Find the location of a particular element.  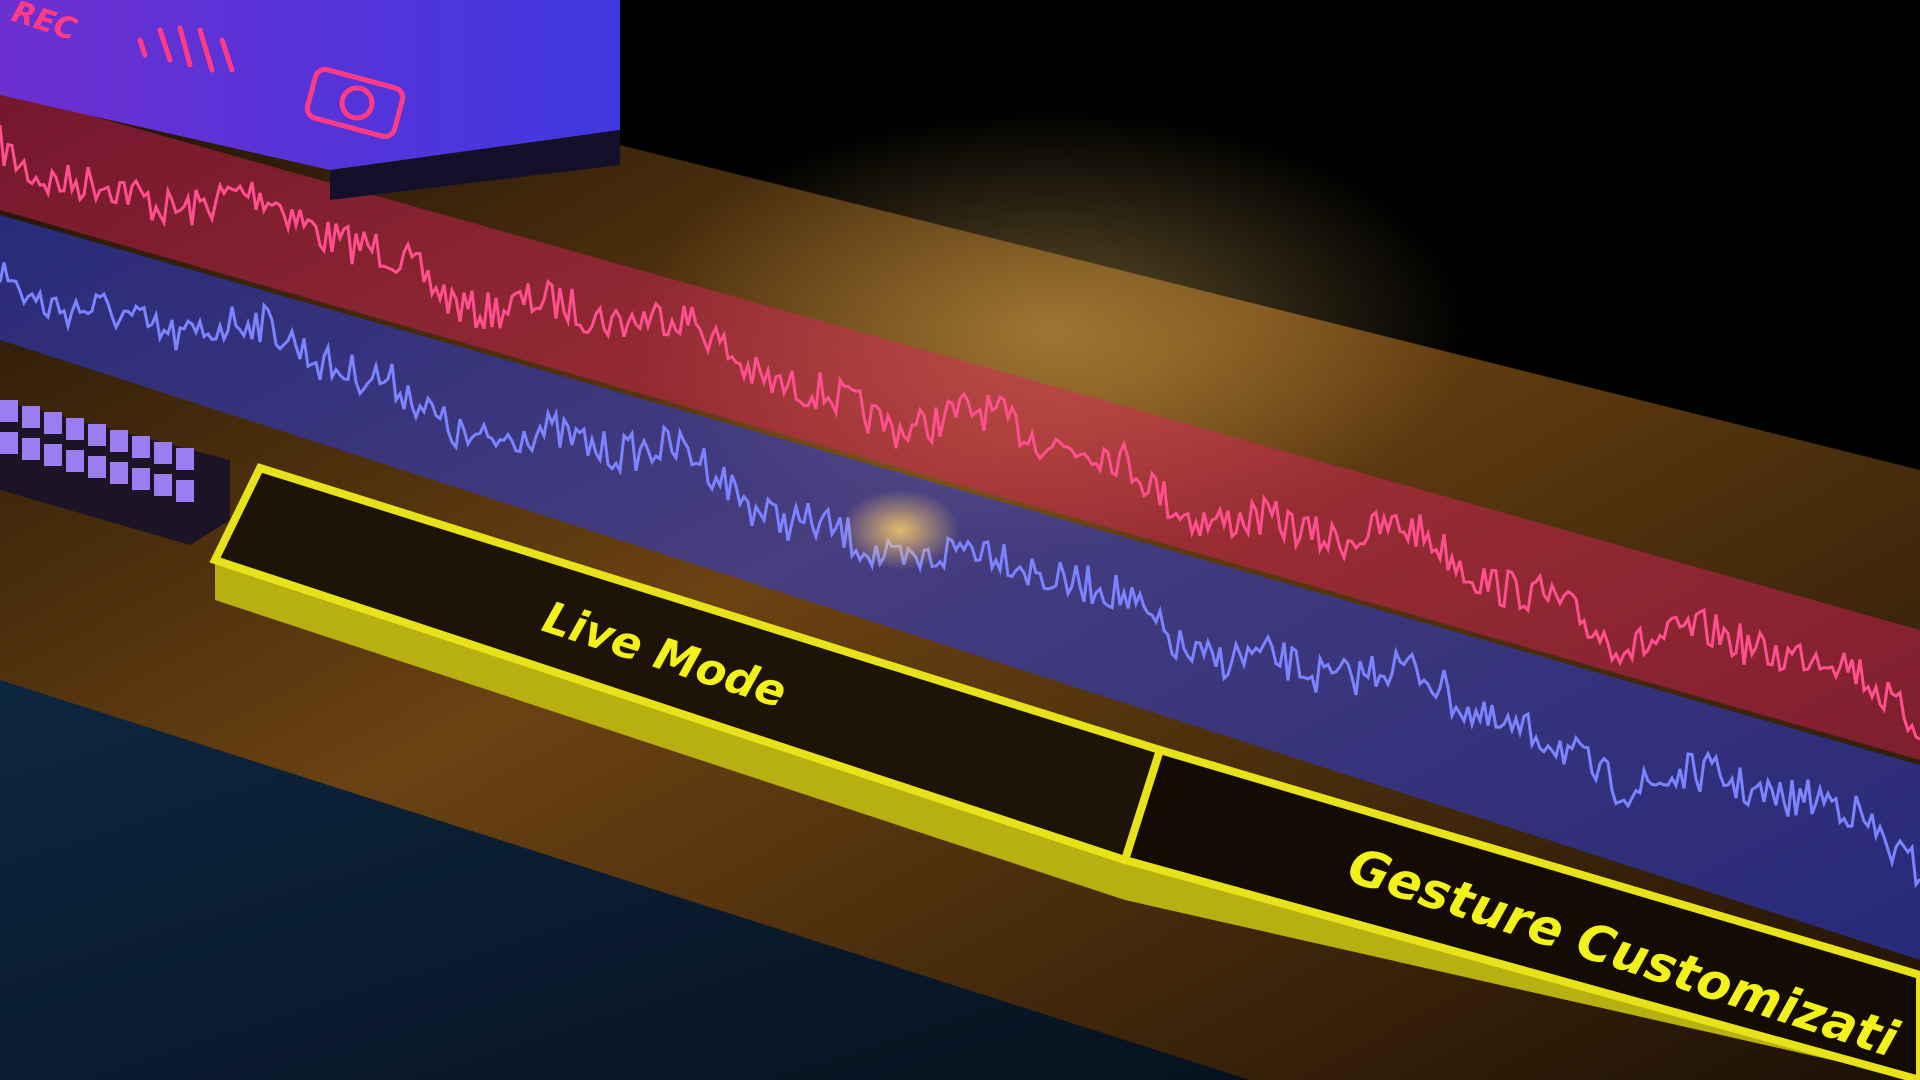

toolbar-edge is located at coordinates (475, 165).